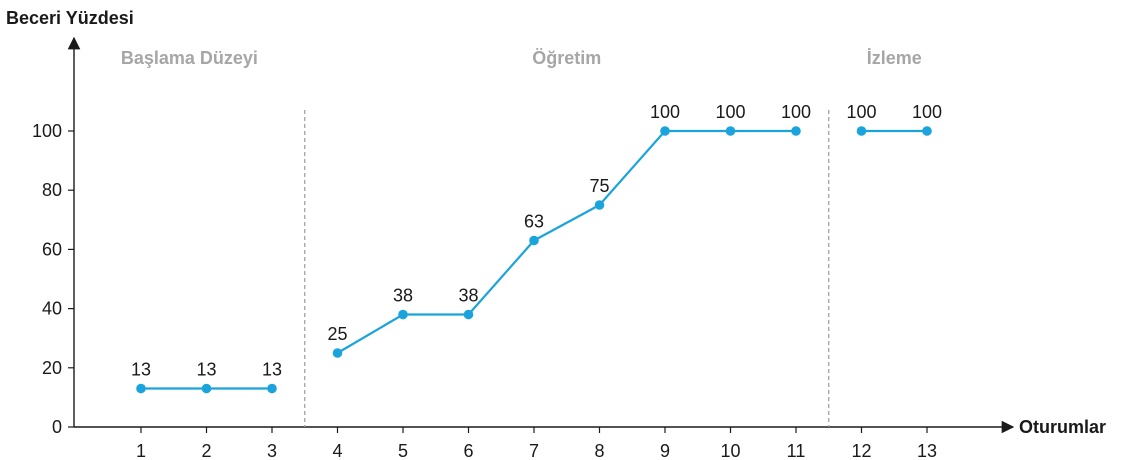  What do you see at coordinates (337, 334) in the screenshot?
I see `data-label: 25` at bounding box center [337, 334].